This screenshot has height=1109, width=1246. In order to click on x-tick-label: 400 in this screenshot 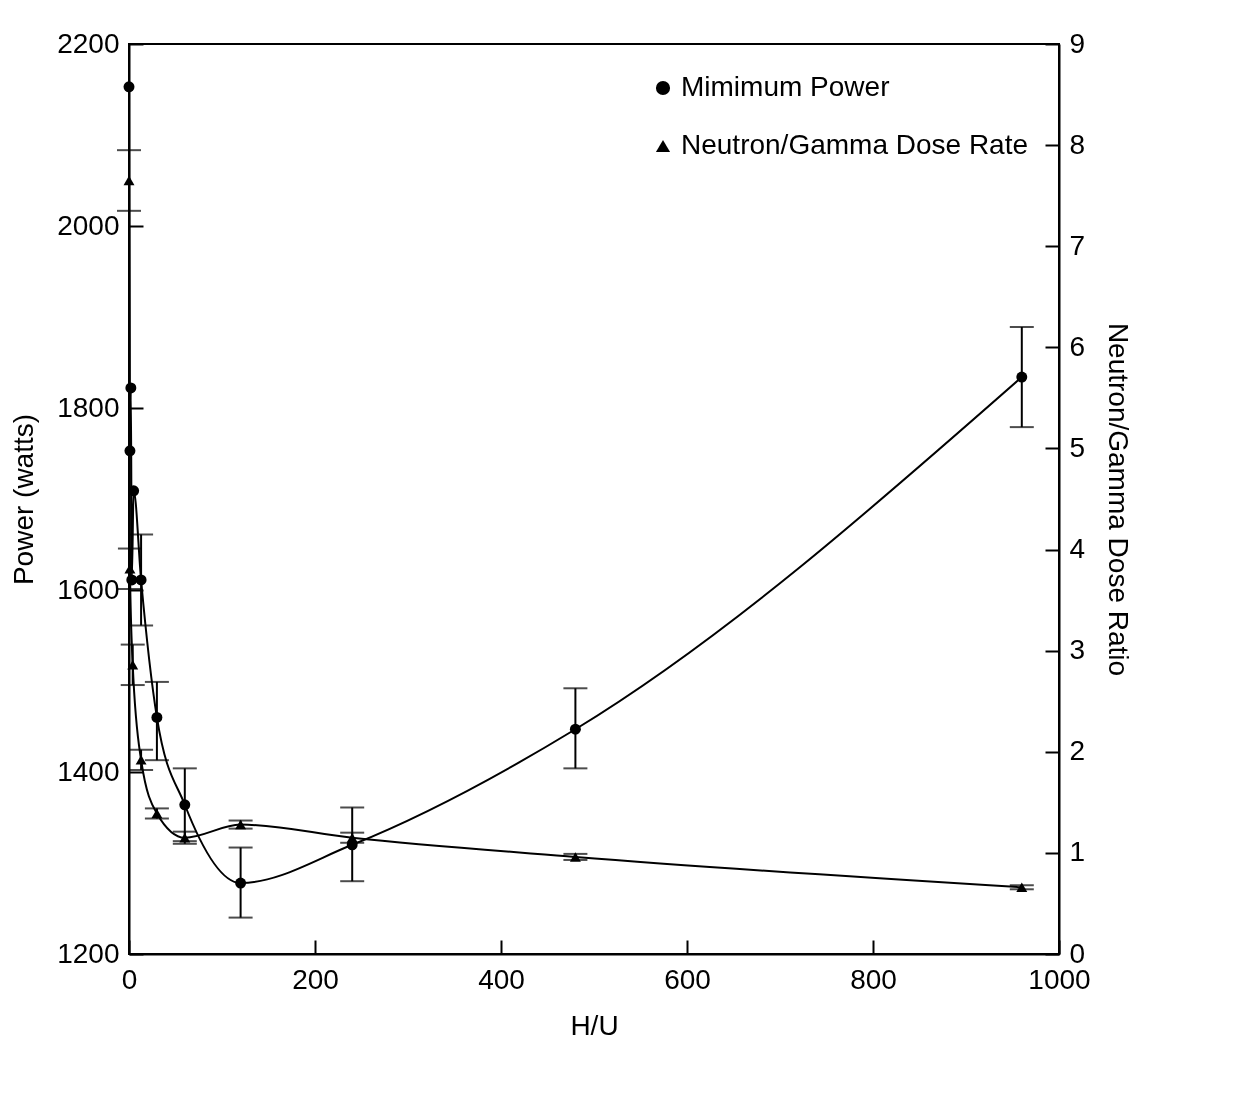, I will do `click(501, 979)`.